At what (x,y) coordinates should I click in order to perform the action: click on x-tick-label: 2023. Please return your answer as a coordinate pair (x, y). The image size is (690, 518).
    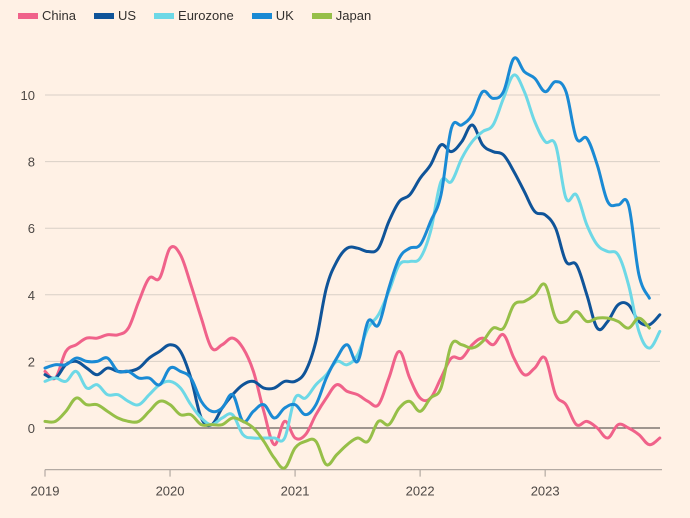
    Looking at the image, I should click on (545, 491).